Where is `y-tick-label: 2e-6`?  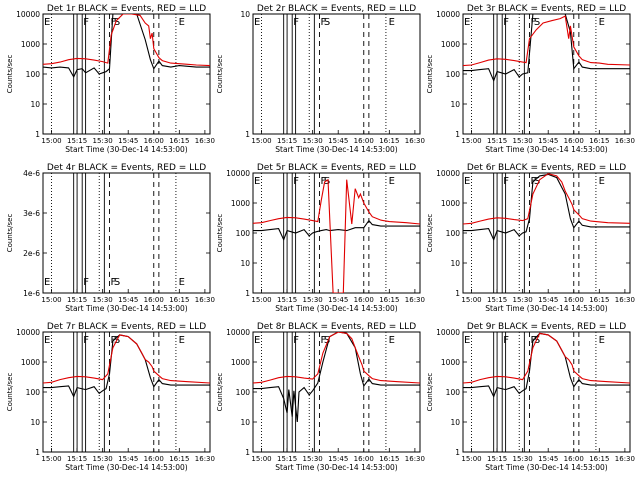 y-tick-label: 2e-6 is located at coordinates (31, 253).